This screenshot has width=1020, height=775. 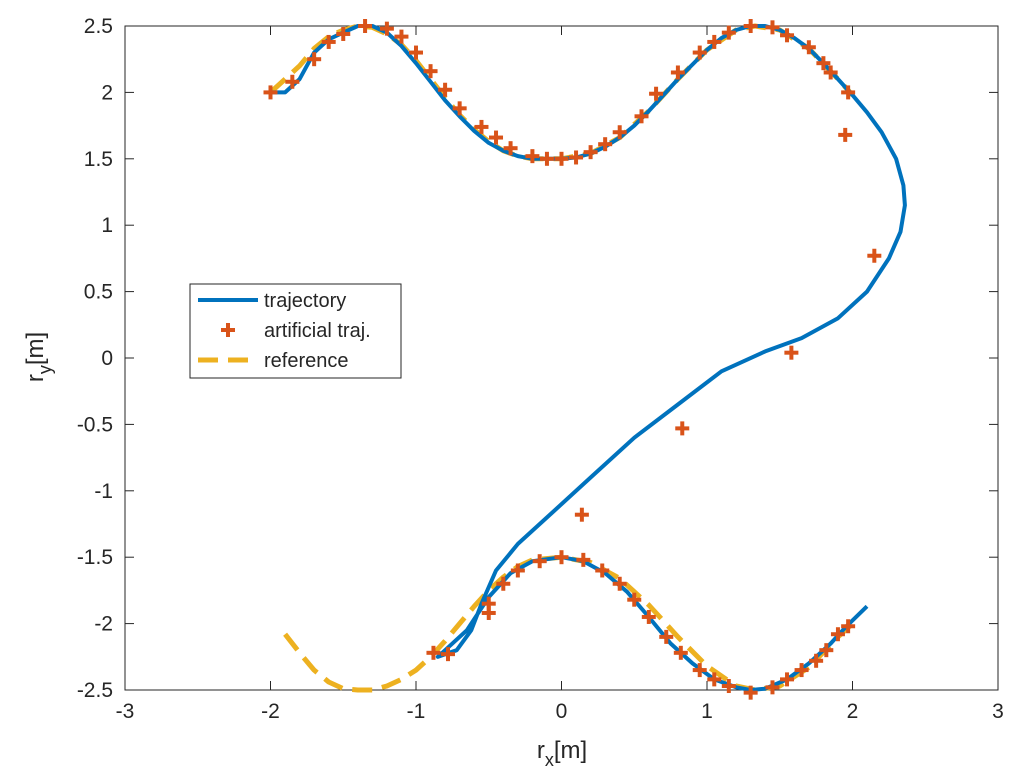 I want to click on y-tick-label-6: 0.5, so click(x=98, y=292).